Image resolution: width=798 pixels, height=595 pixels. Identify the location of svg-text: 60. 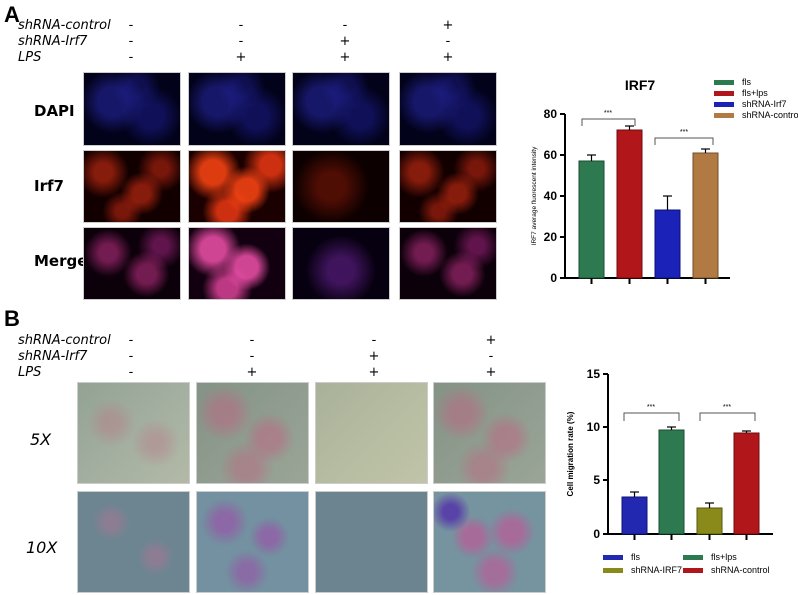
(551, 155).